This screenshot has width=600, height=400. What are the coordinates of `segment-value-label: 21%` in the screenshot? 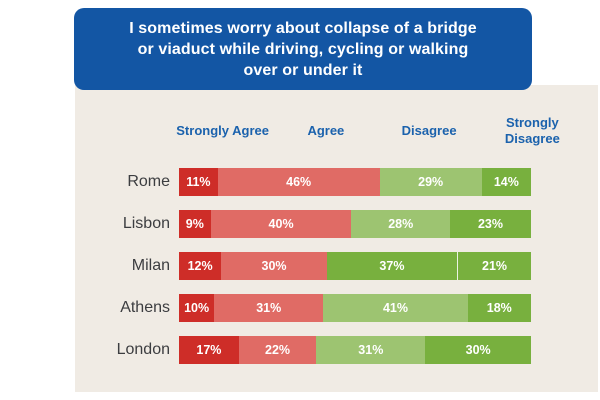 It's located at (495, 266).